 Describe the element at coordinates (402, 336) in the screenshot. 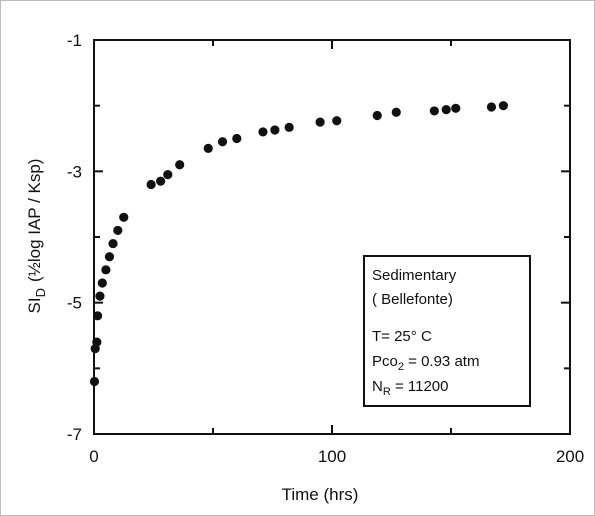

I see `legend-line-3: T= 25° C` at that location.